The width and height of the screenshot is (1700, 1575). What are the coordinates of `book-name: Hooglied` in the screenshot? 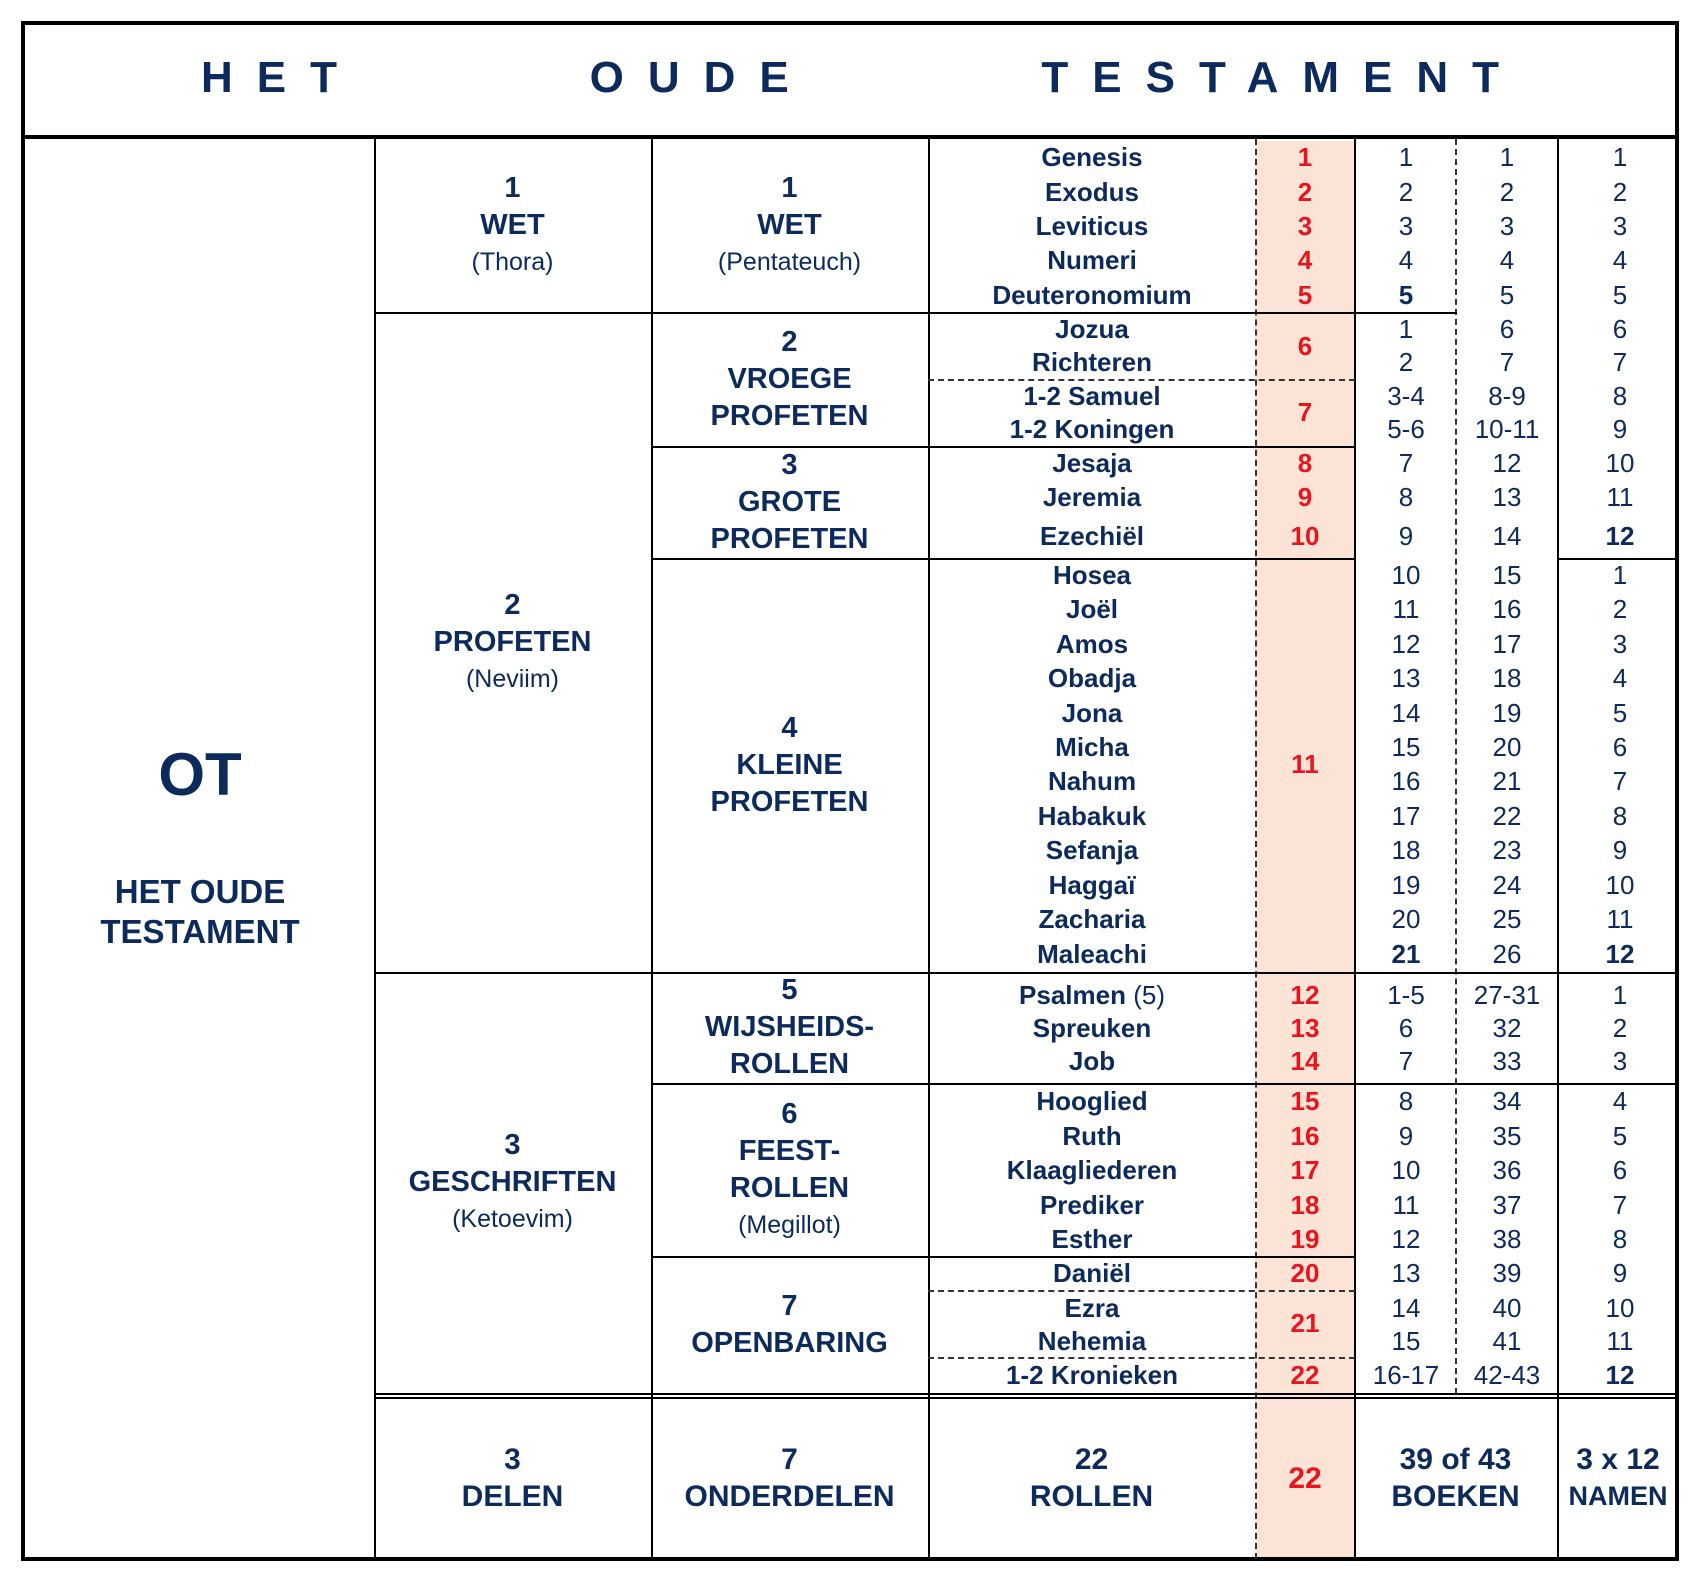 It's located at (1092, 1101).